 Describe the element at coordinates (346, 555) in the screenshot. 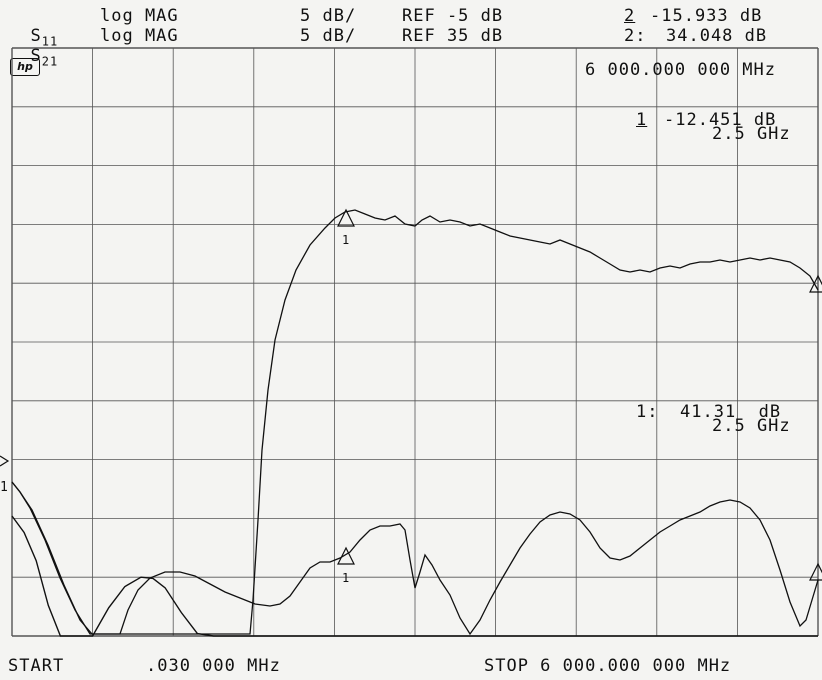

I see `marker1-s11-triangle` at that location.